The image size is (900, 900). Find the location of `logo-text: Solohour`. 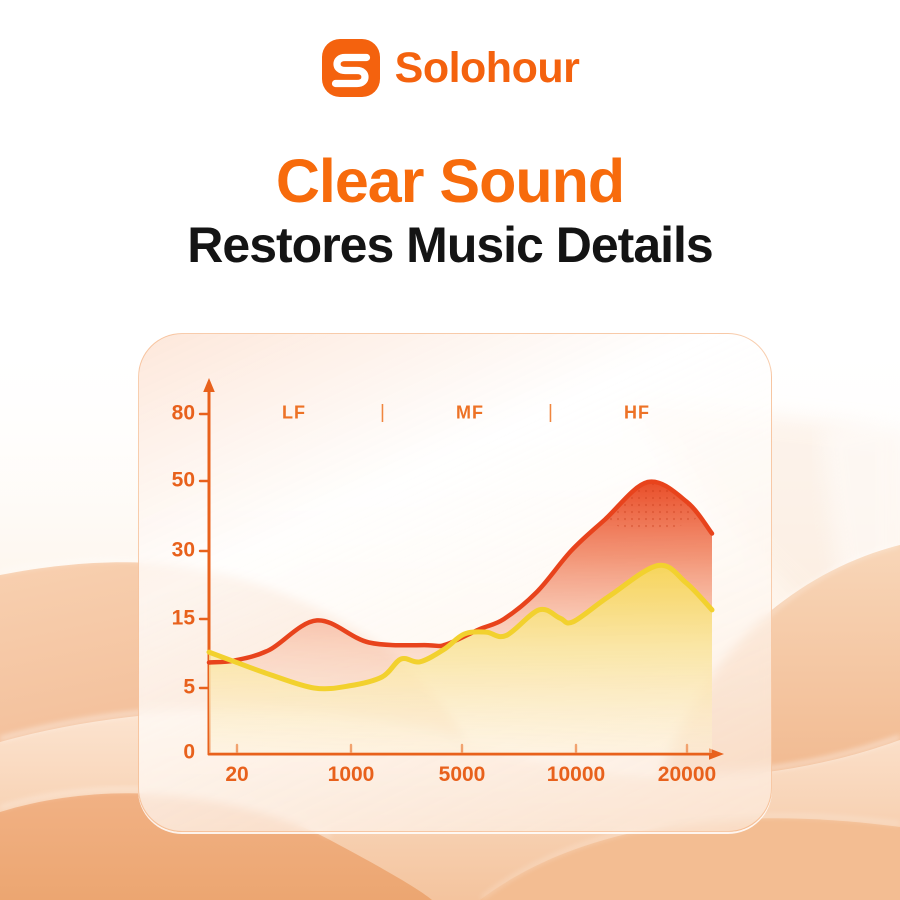

logo-text: Solohour is located at coordinates (487, 67).